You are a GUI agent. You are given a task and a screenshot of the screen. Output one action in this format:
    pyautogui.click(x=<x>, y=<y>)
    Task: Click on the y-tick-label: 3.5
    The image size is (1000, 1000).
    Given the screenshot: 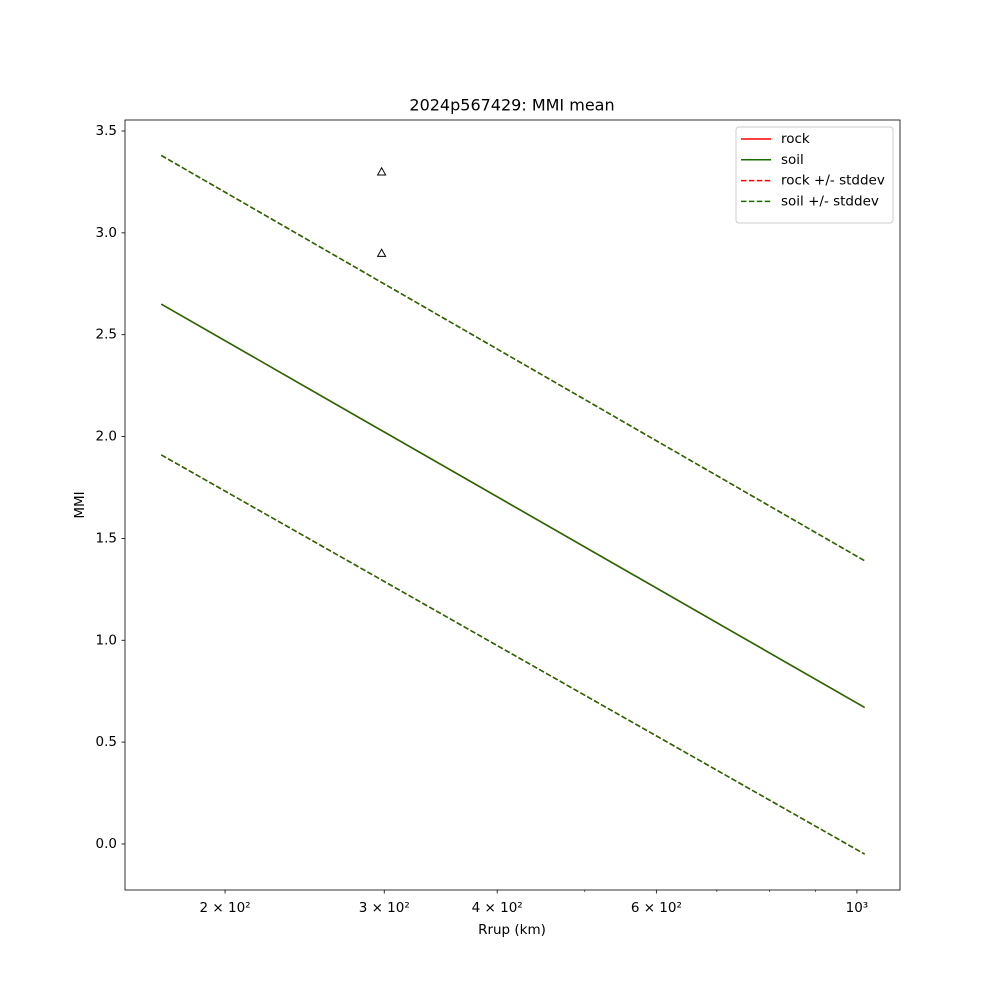 What is the action you would take?
    pyautogui.click(x=106, y=131)
    